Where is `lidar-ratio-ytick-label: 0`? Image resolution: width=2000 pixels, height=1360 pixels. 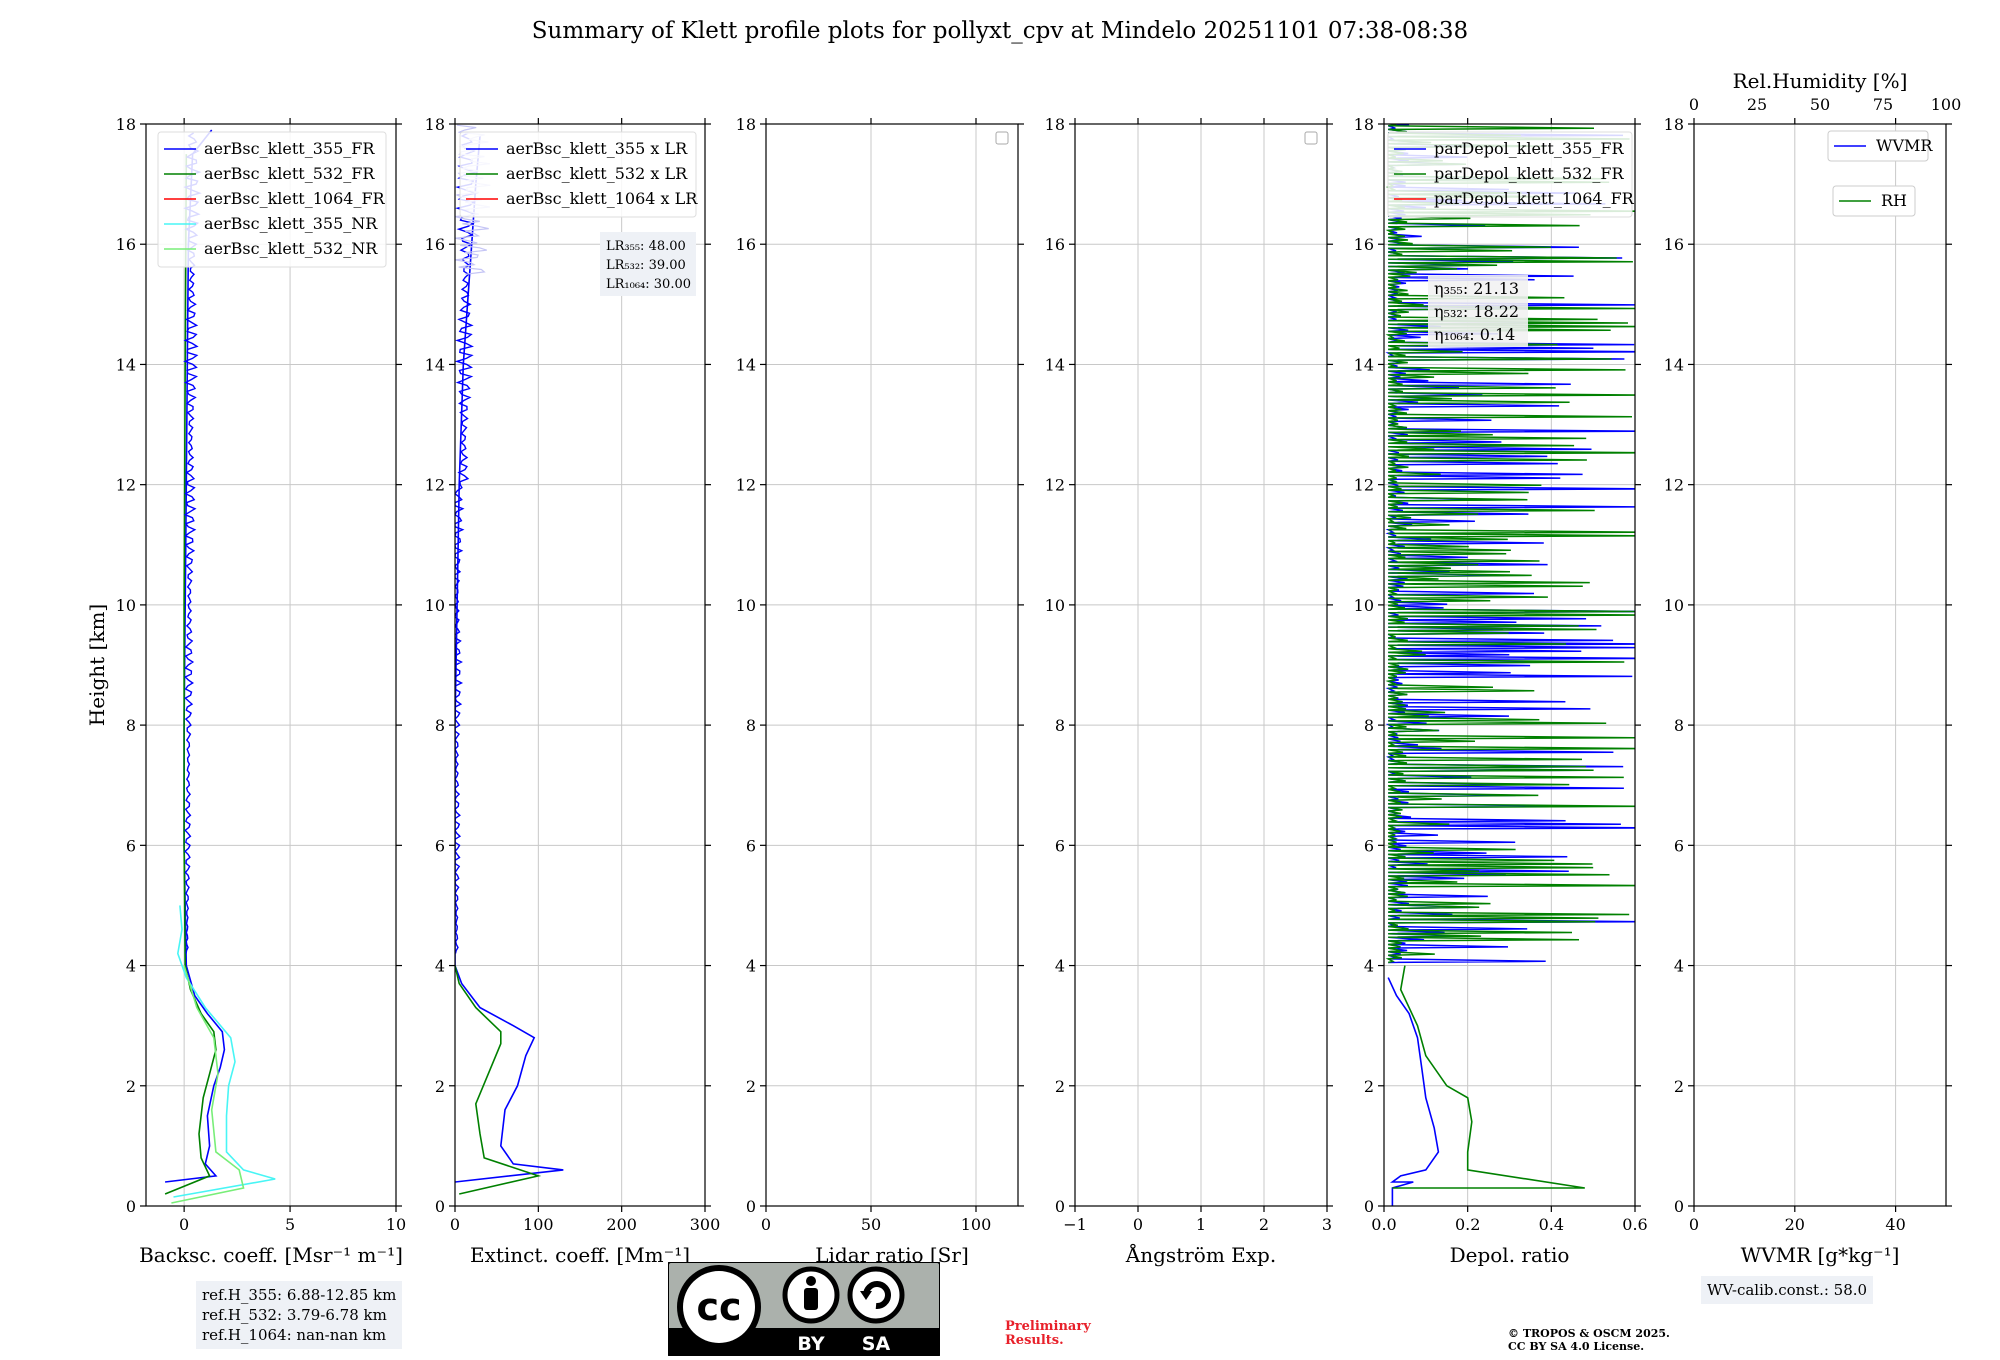 lidar-ratio-ytick-label: 0 is located at coordinates (751, 1206).